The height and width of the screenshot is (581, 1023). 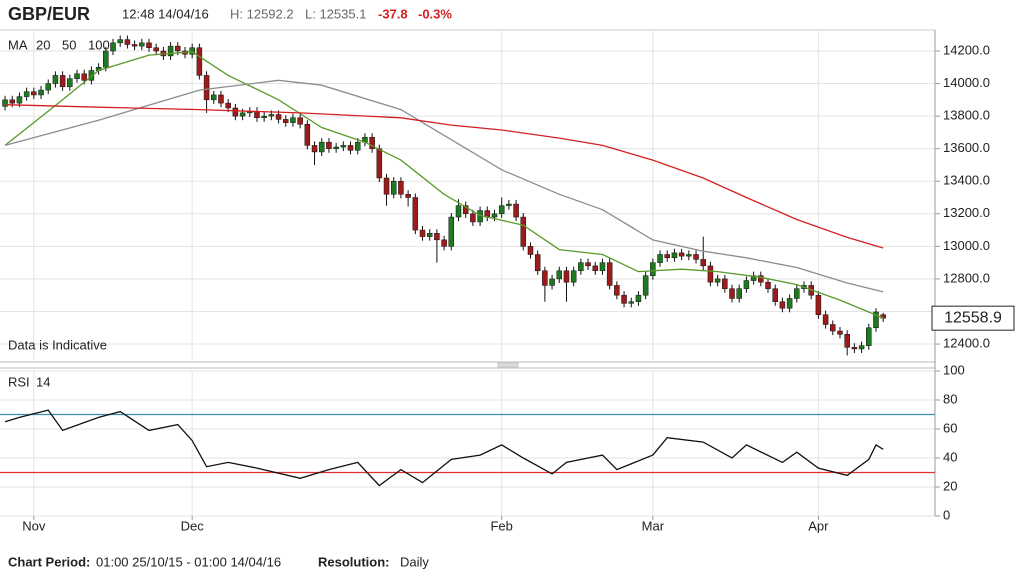 I want to click on y-tick-label: 13000.0, so click(x=966, y=245).